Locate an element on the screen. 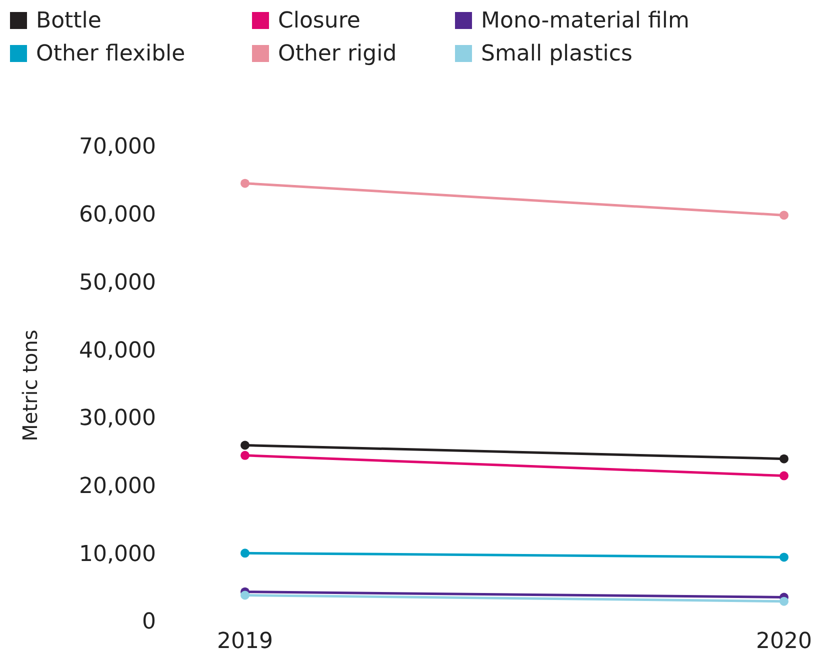 The height and width of the screenshot is (658, 819). y-tick-label: 20,000 is located at coordinates (117, 486).